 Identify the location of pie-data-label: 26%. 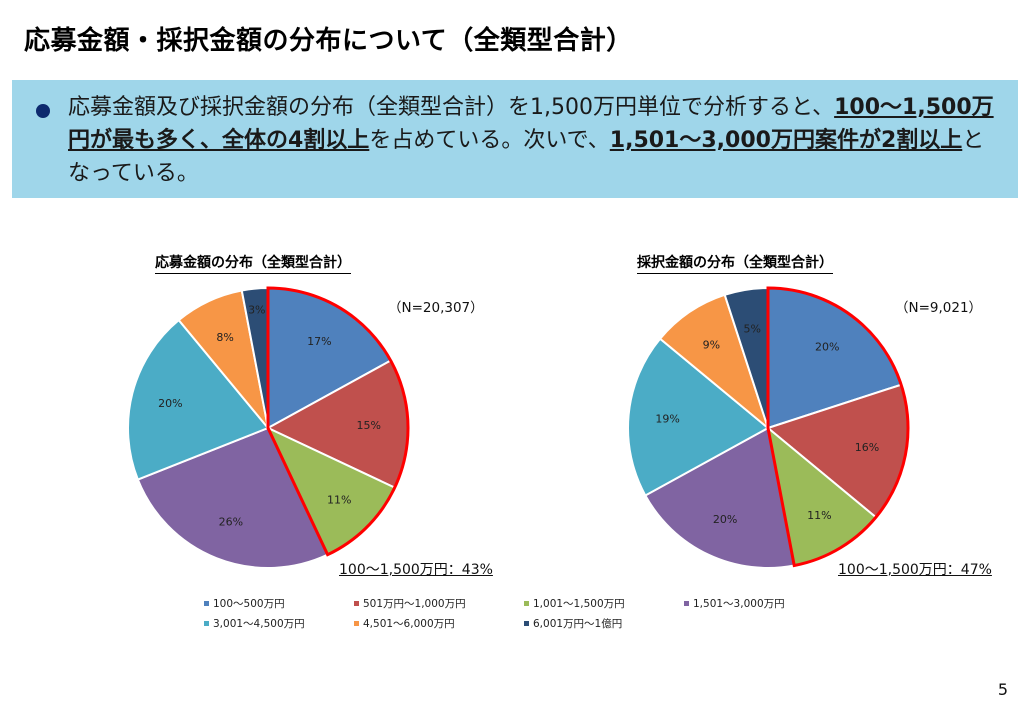
(231, 522).